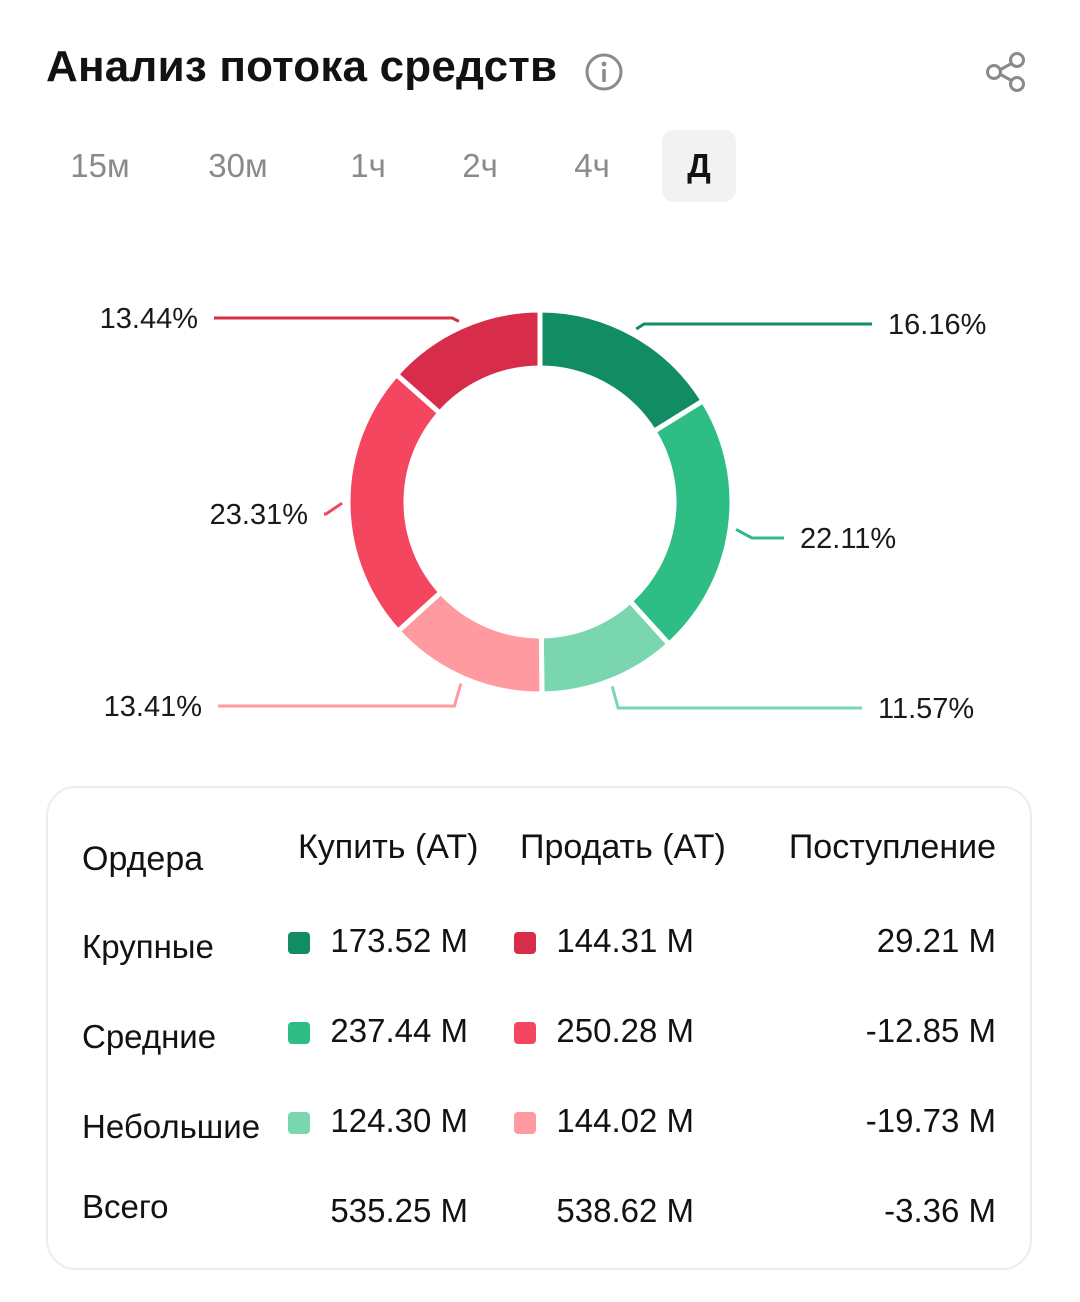  I want to click on inflow-value-total: -3.36 M, so click(940, 1210).